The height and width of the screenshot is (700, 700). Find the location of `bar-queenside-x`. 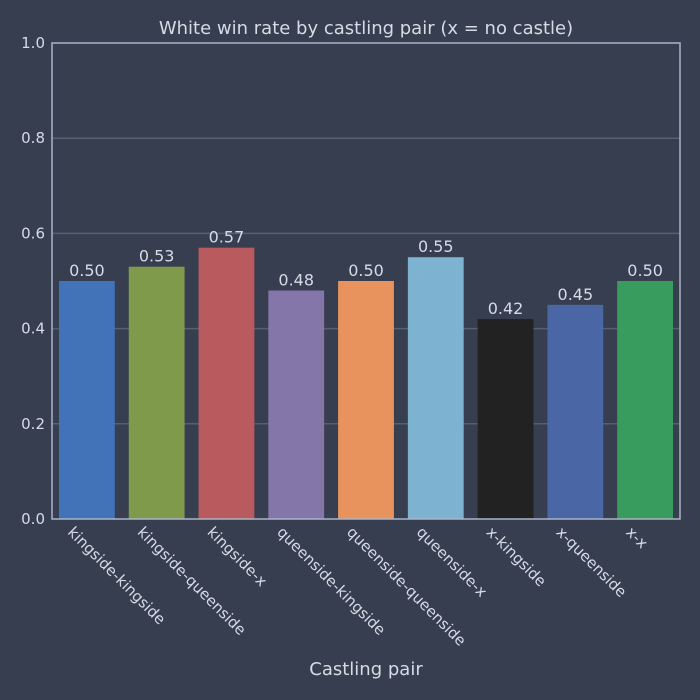

bar-queenside-x is located at coordinates (435, 388).